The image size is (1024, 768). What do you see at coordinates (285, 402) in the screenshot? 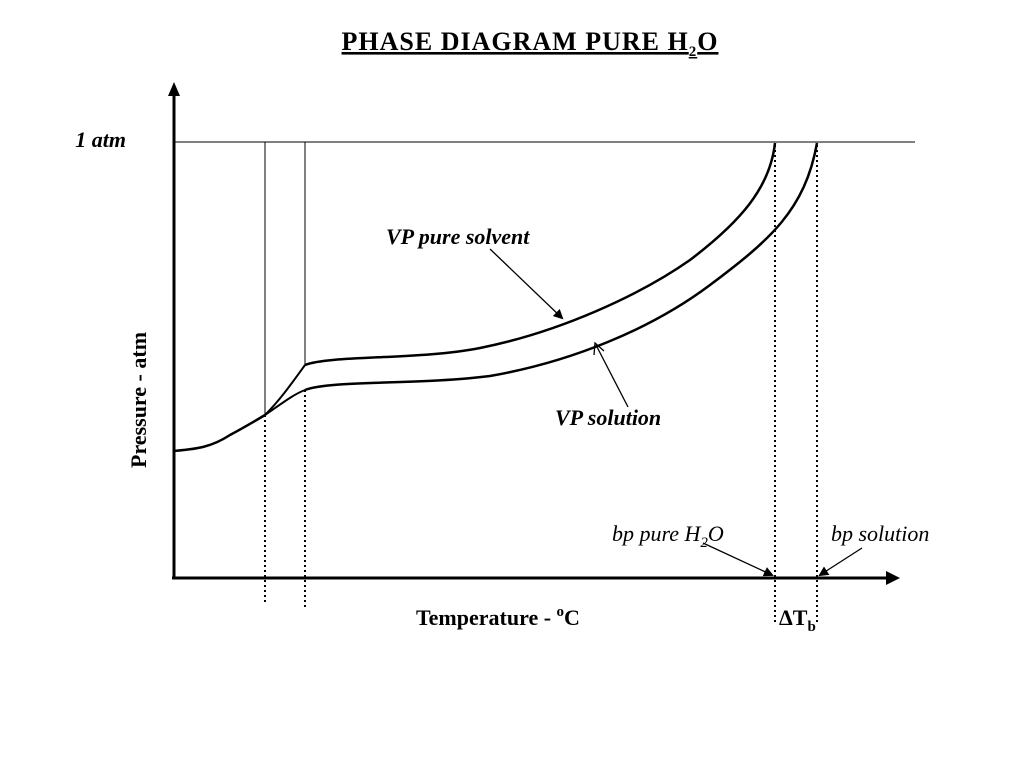
I see `solution-low-curve` at bounding box center [285, 402].